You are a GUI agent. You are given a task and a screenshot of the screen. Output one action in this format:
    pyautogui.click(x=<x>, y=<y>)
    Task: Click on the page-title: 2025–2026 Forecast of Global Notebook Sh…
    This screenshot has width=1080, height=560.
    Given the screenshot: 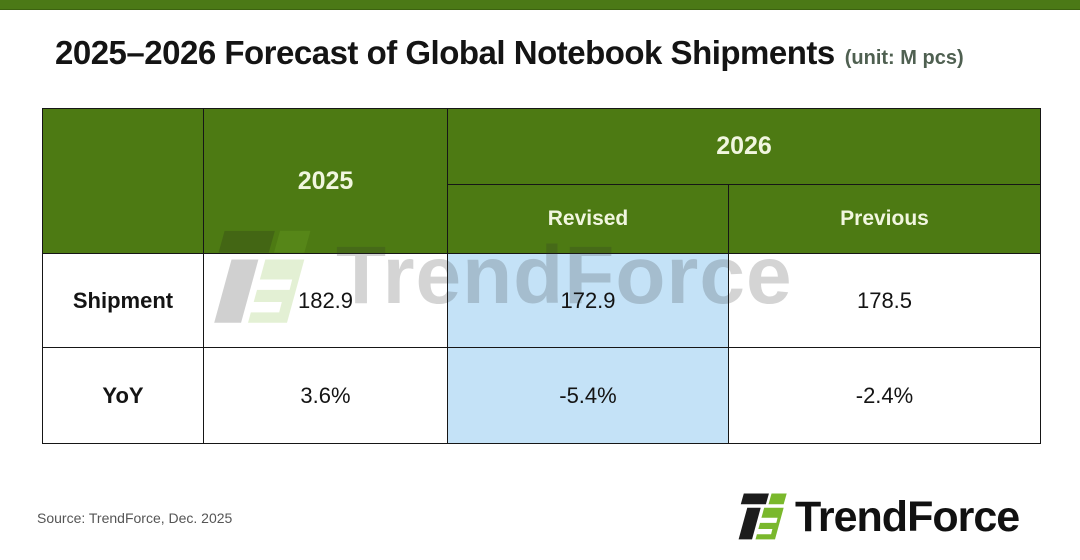 What is the action you would take?
    pyautogui.click(x=509, y=53)
    